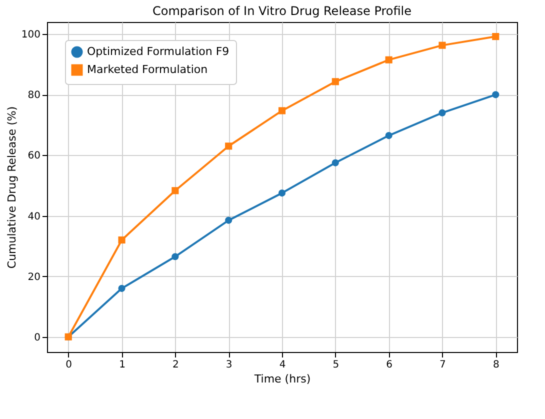 This screenshot has height=419, width=545. Describe the element at coordinates (69, 365) in the screenshot. I see `x-tick-label: 0` at that location.